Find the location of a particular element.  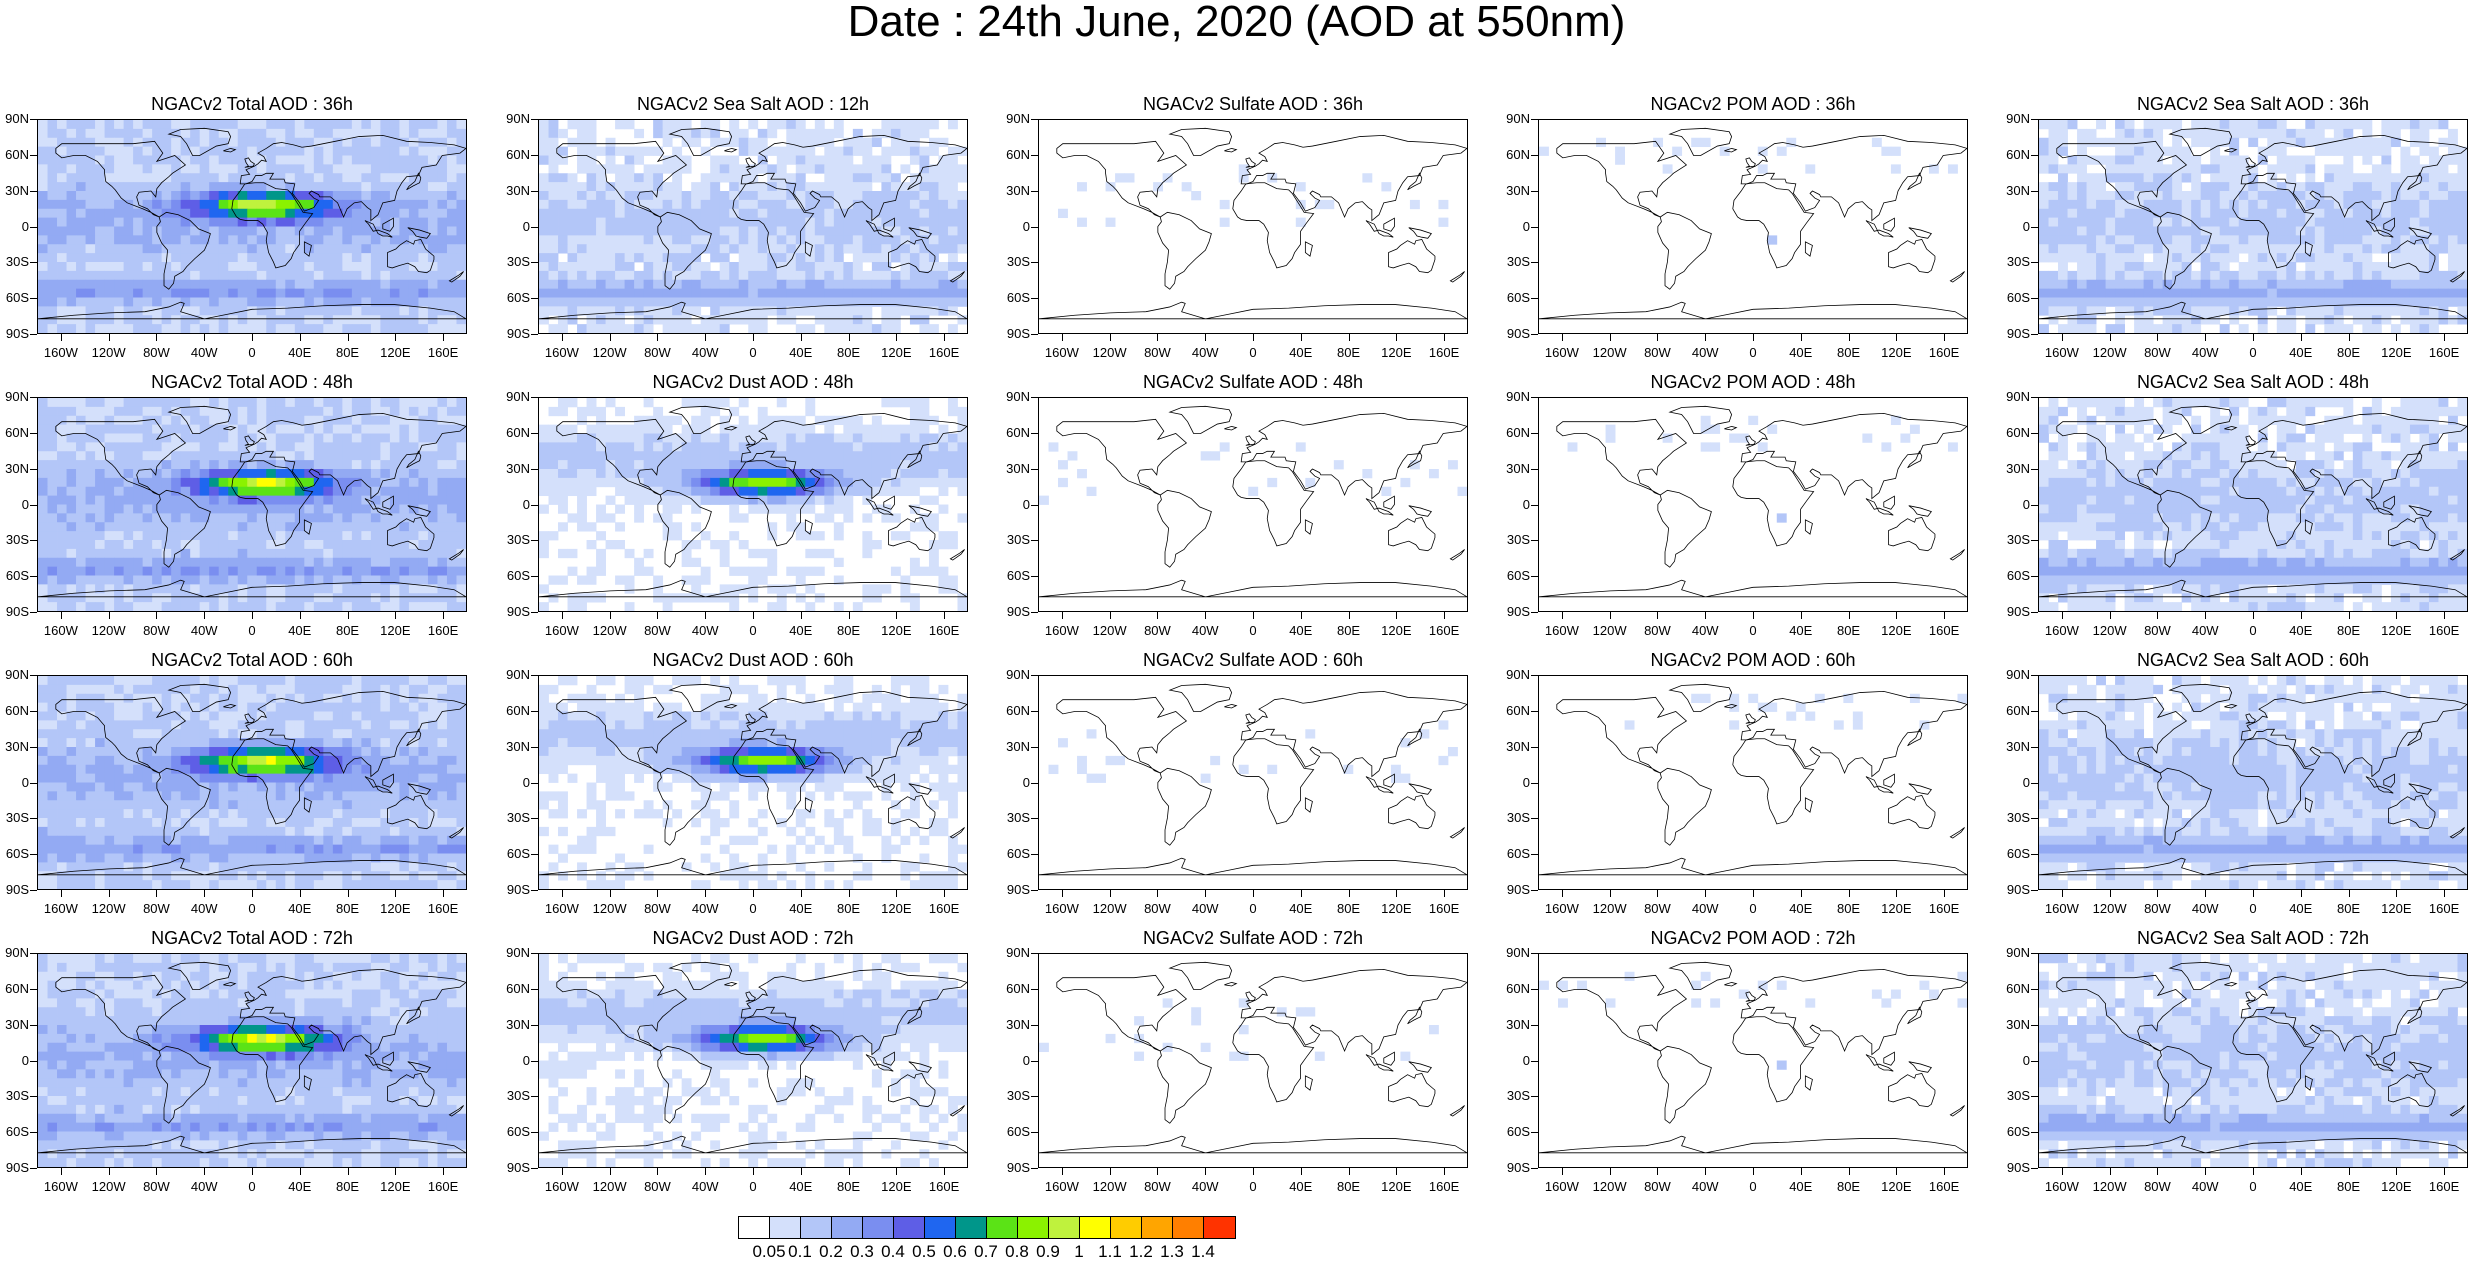

lat-label: 90N is located at coordinates (1512, 952).